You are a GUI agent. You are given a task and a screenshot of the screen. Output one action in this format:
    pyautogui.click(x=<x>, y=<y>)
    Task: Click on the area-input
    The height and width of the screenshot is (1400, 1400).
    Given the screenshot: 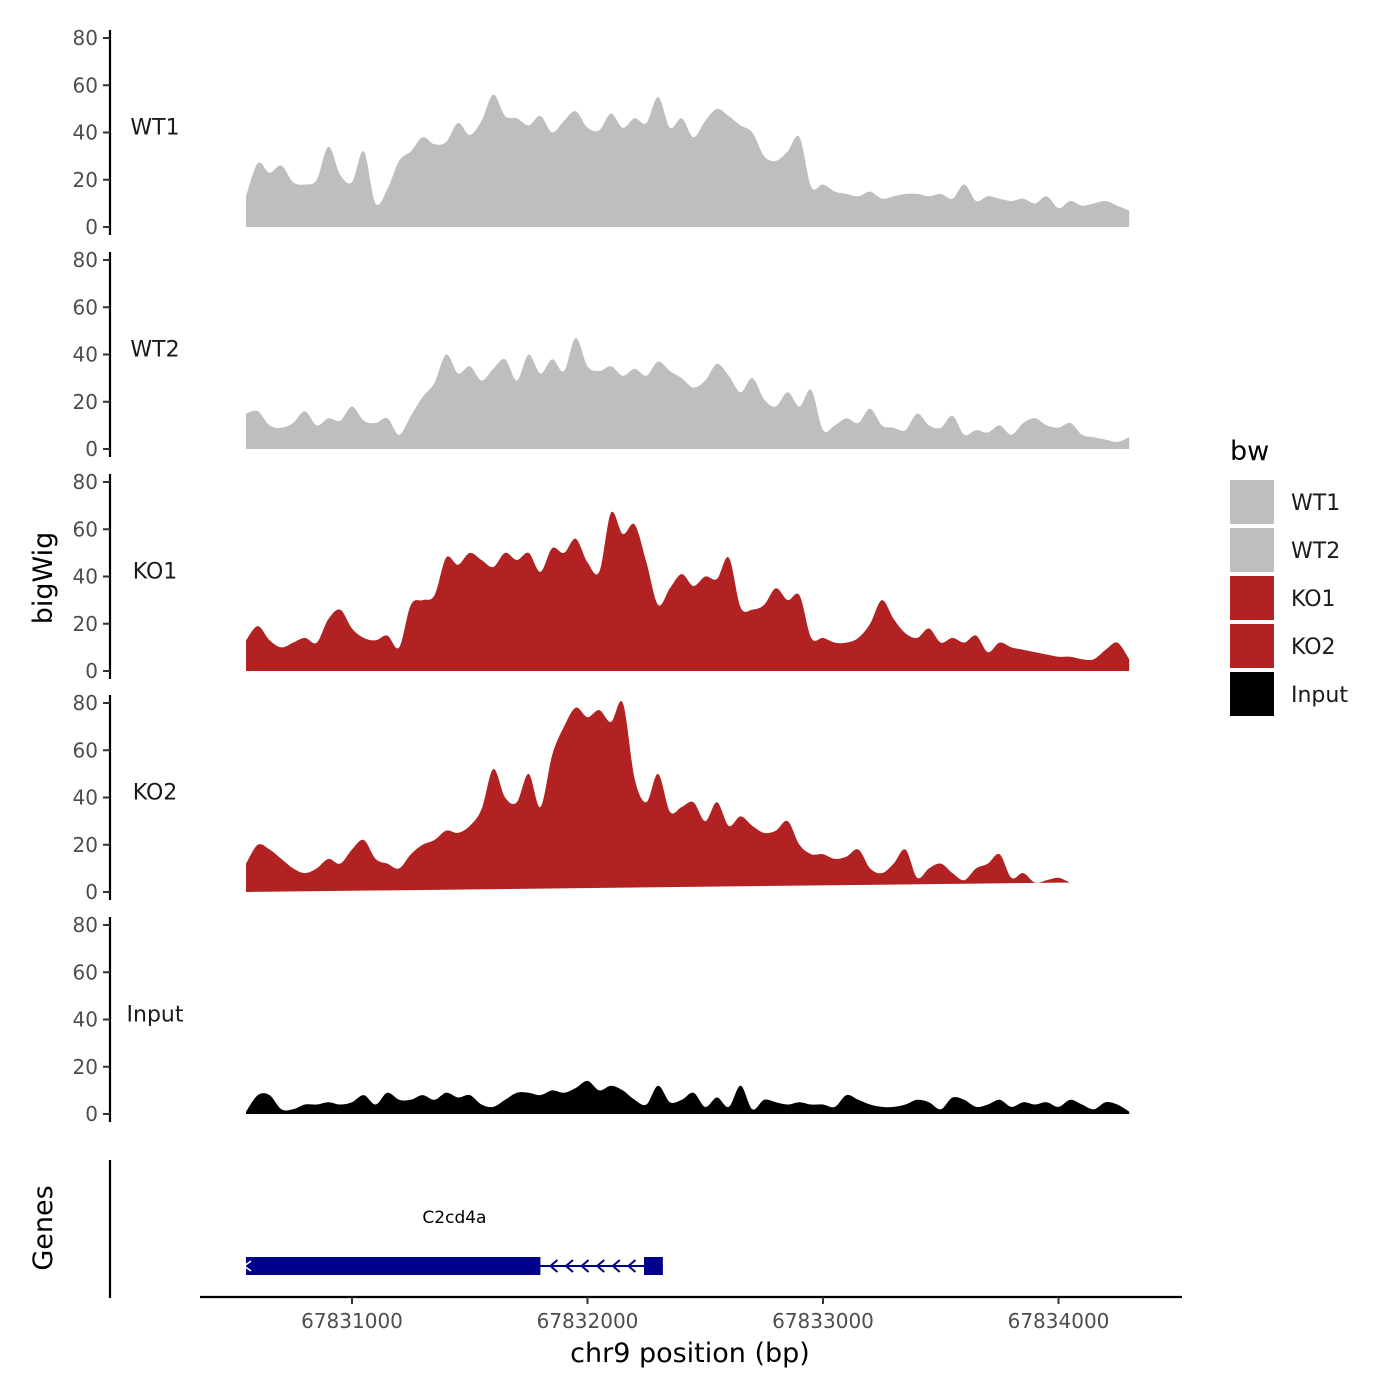 What is the action you would take?
    pyautogui.click(x=688, y=1097)
    